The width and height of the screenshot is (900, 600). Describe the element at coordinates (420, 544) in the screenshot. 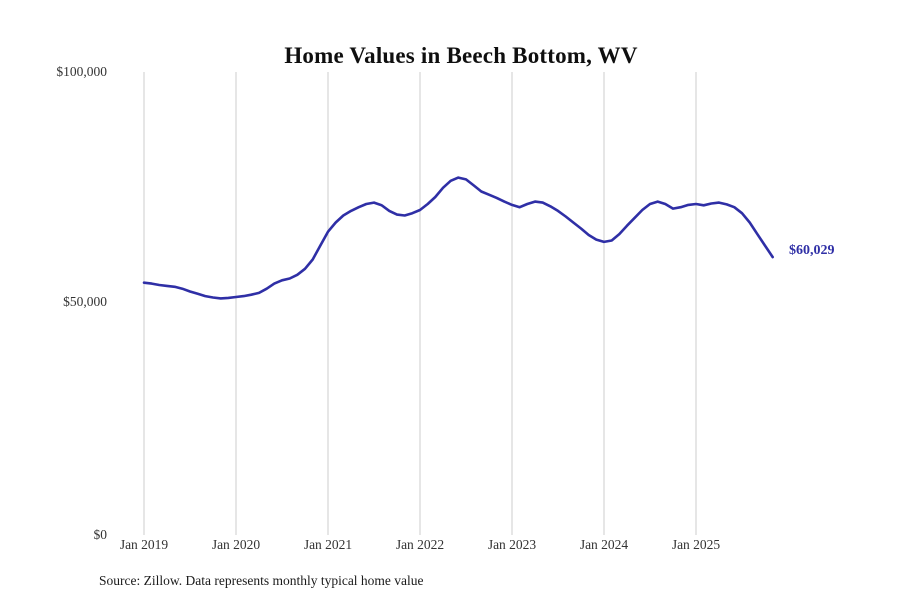

I see `x-axis-tick-jan-2022: Jan 2022` at that location.